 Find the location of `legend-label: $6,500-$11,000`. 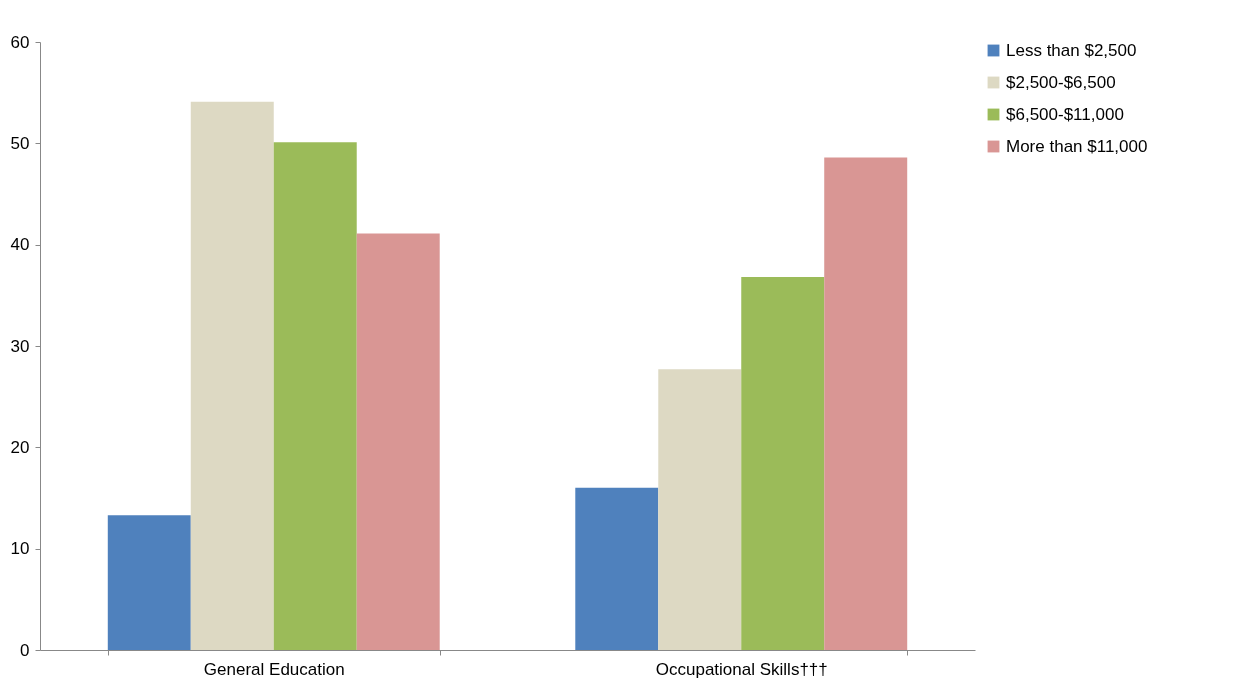

legend-label: $6,500-$11,000 is located at coordinates (1065, 114).